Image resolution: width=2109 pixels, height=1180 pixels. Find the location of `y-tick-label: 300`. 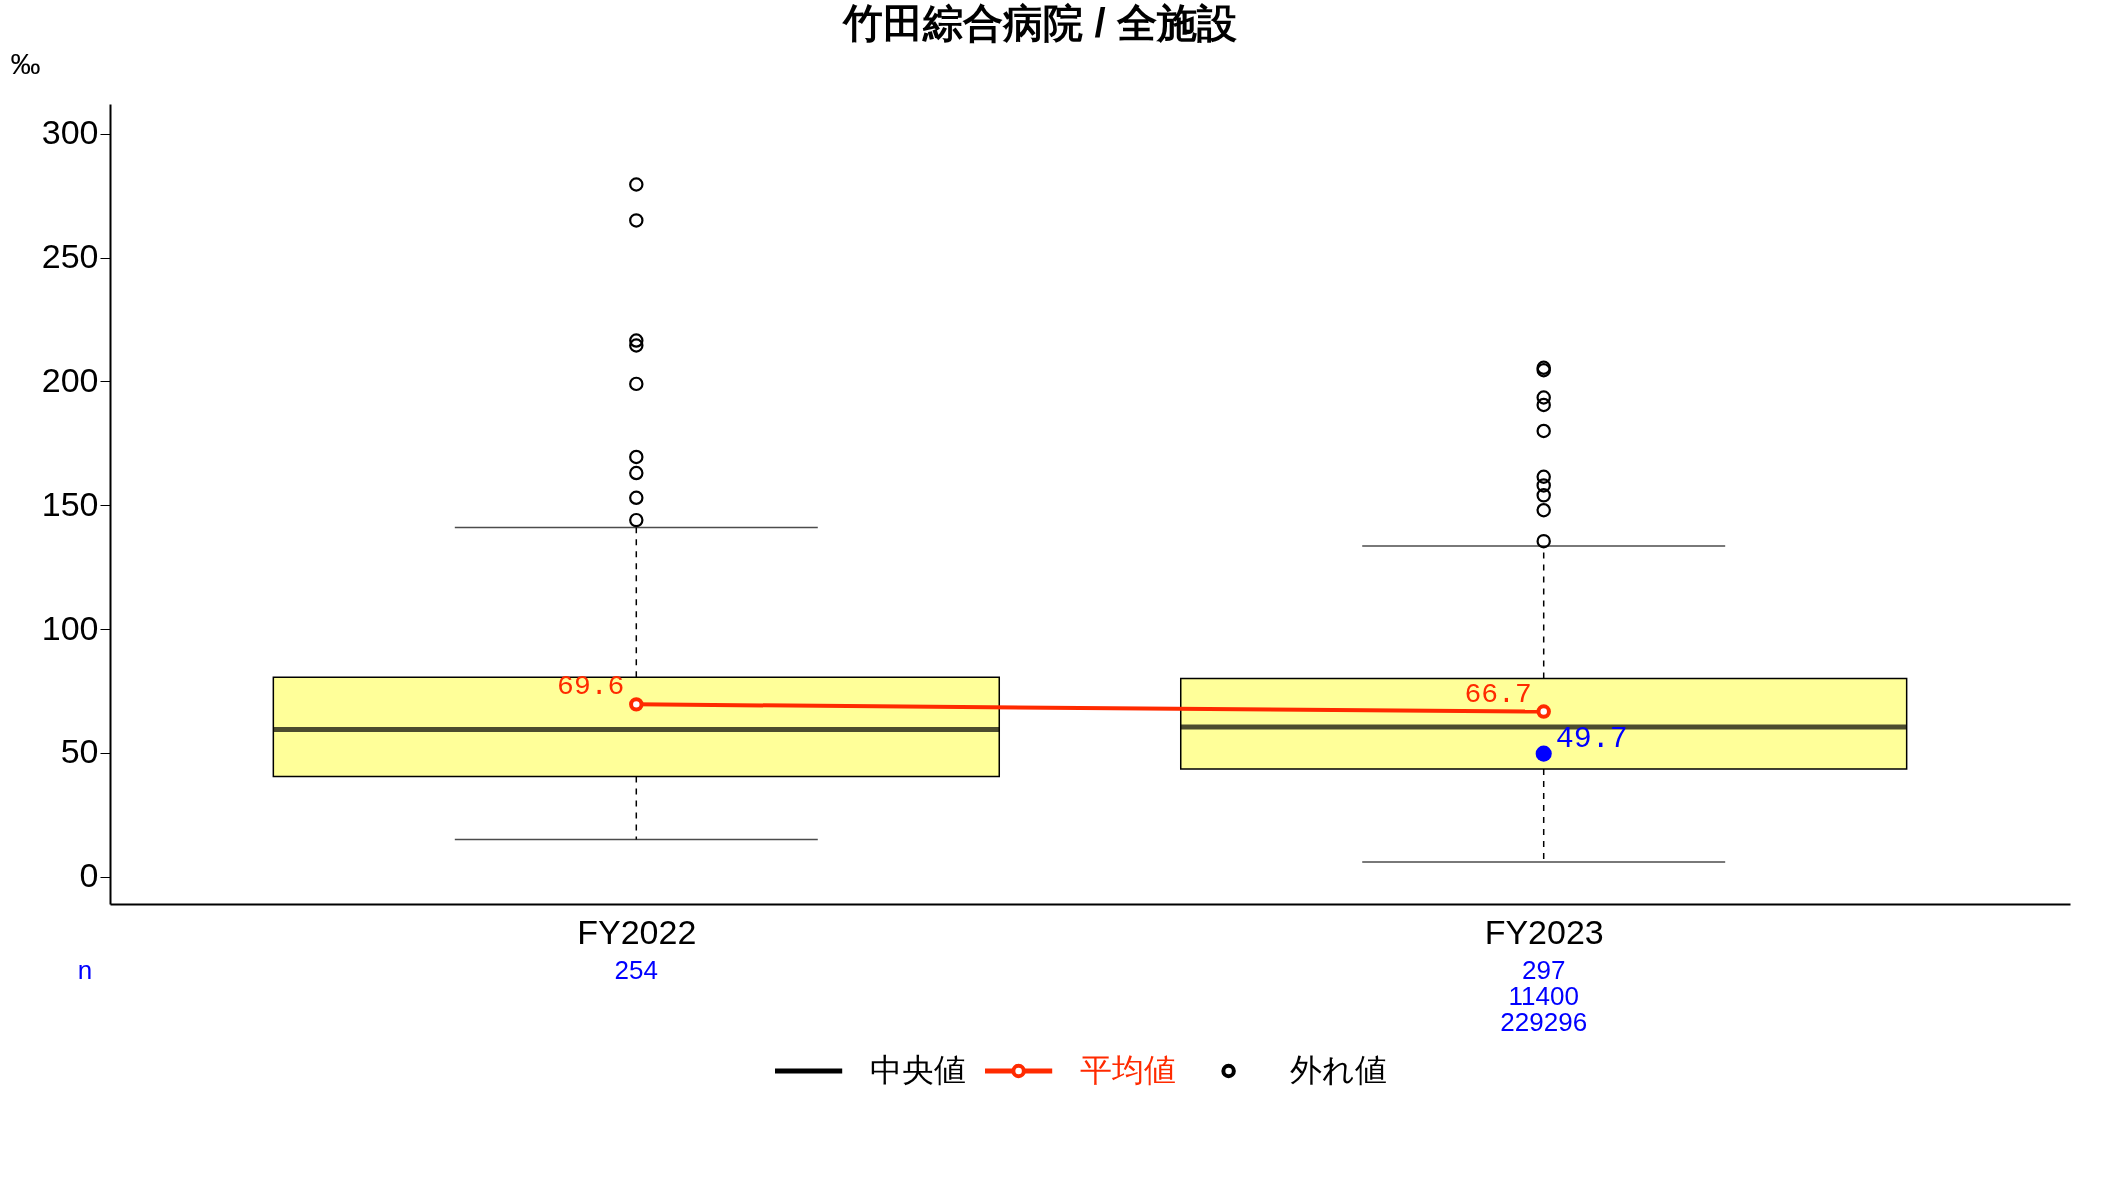

y-tick-label: 300 is located at coordinates (70, 132).